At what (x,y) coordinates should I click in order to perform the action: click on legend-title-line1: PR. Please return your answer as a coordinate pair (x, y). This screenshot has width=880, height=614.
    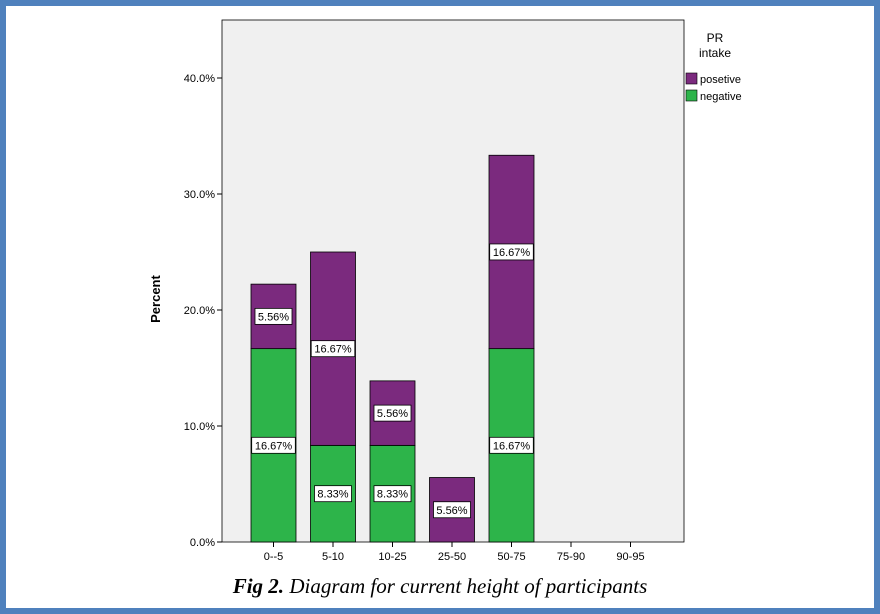
    Looking at the image, I should click on (715, 38).